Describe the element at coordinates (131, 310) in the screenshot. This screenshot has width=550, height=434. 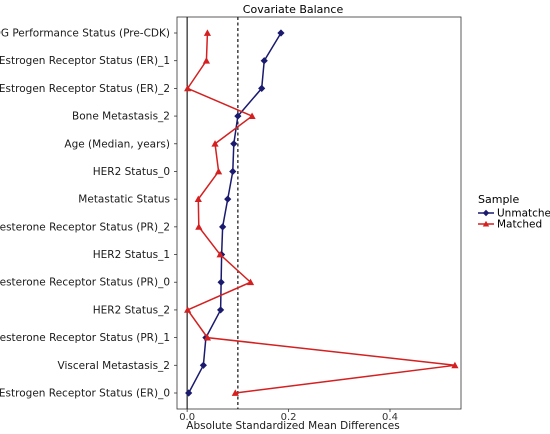
I see `y-tick-label: HER2 Status_2` at that location.